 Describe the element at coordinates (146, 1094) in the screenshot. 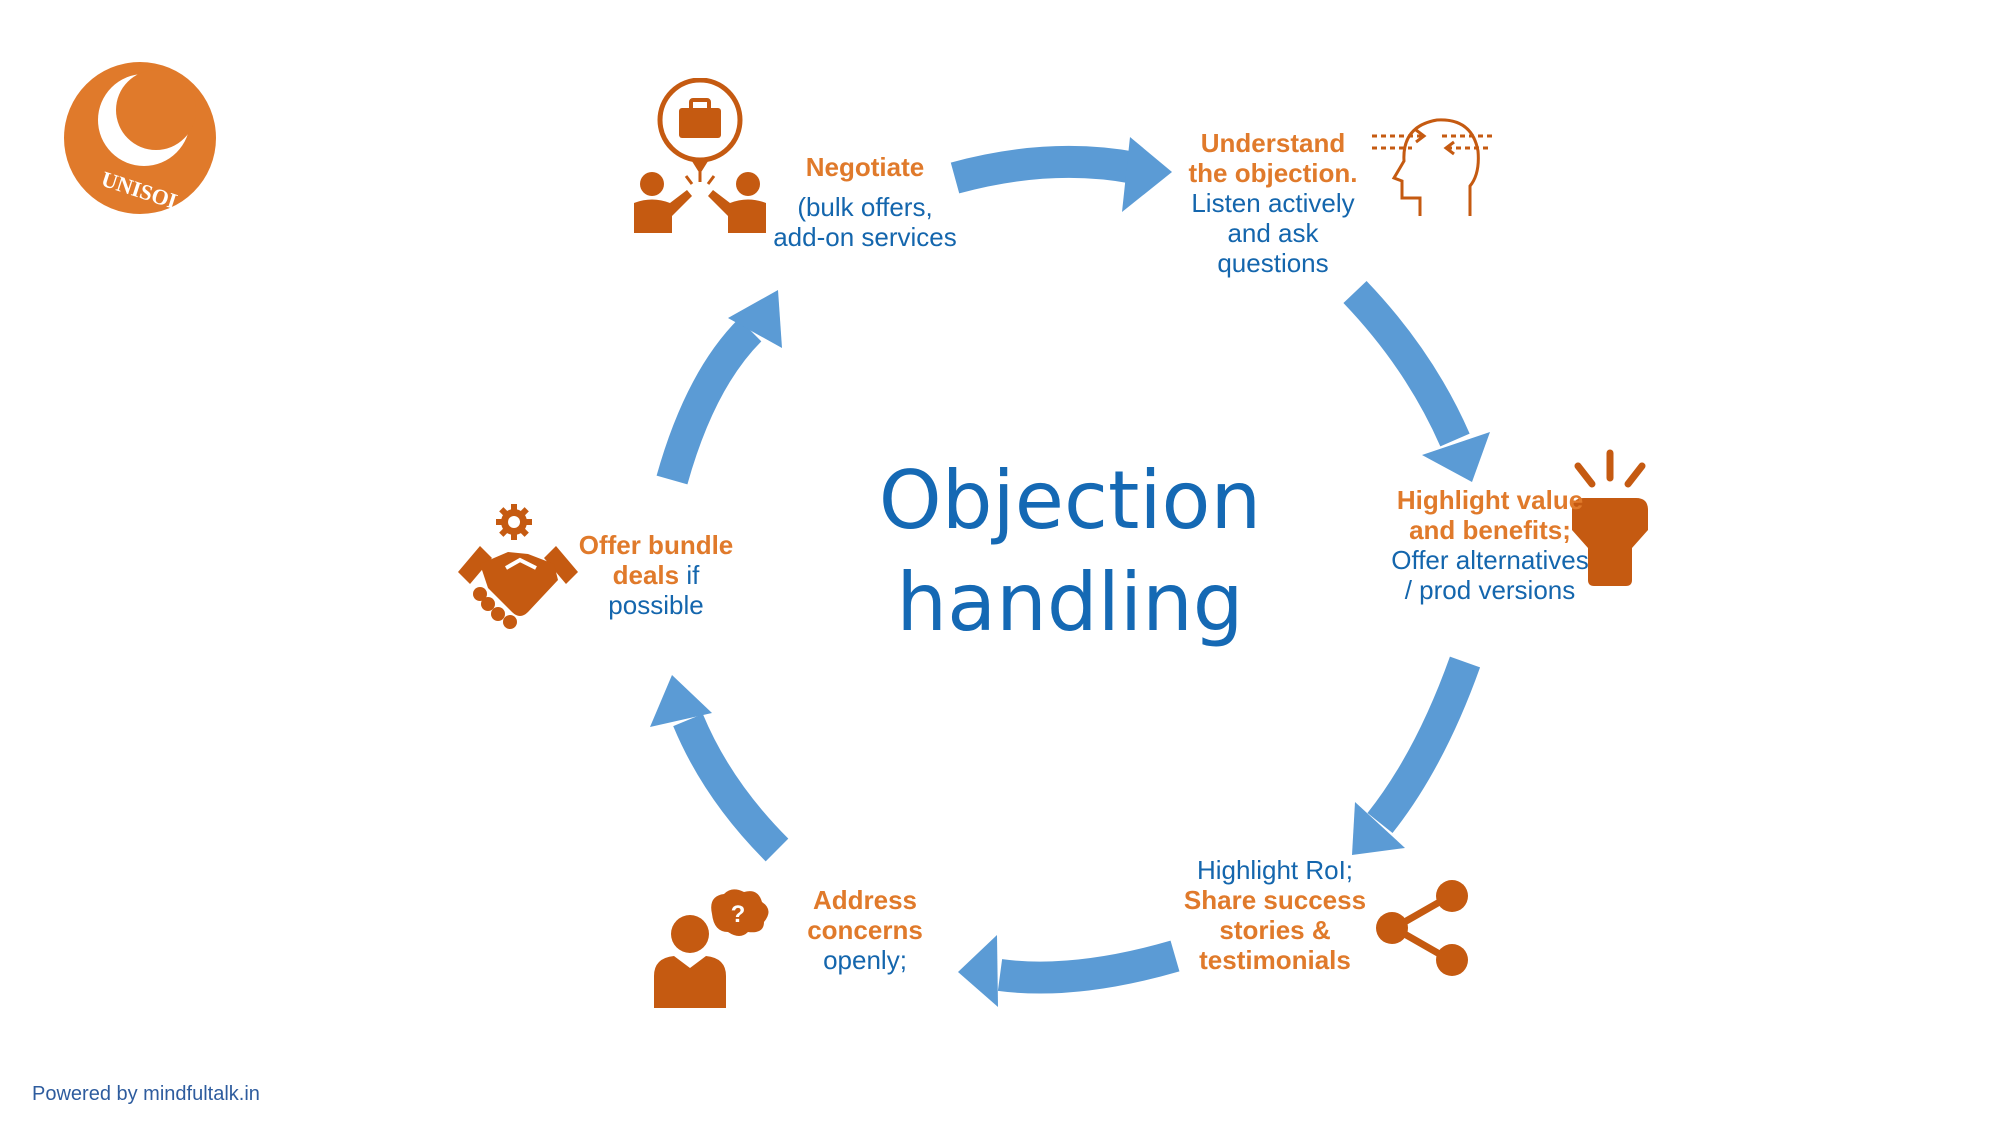

I see `powered-by-footer: Powered by mindfultalk.in` at that location.